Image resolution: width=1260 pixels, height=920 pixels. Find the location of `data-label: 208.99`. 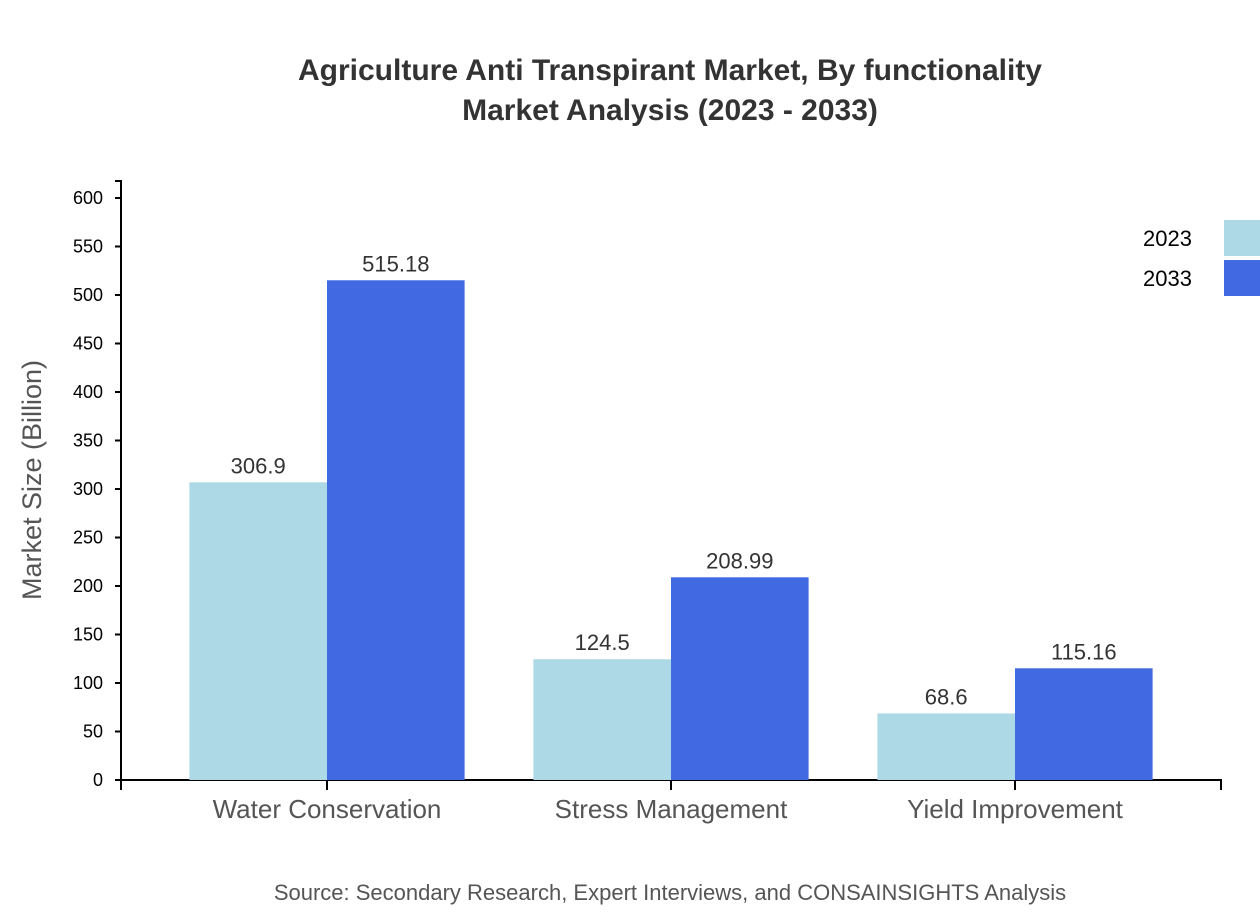

data-label: 208.99 is located at coordinates (739, 560).